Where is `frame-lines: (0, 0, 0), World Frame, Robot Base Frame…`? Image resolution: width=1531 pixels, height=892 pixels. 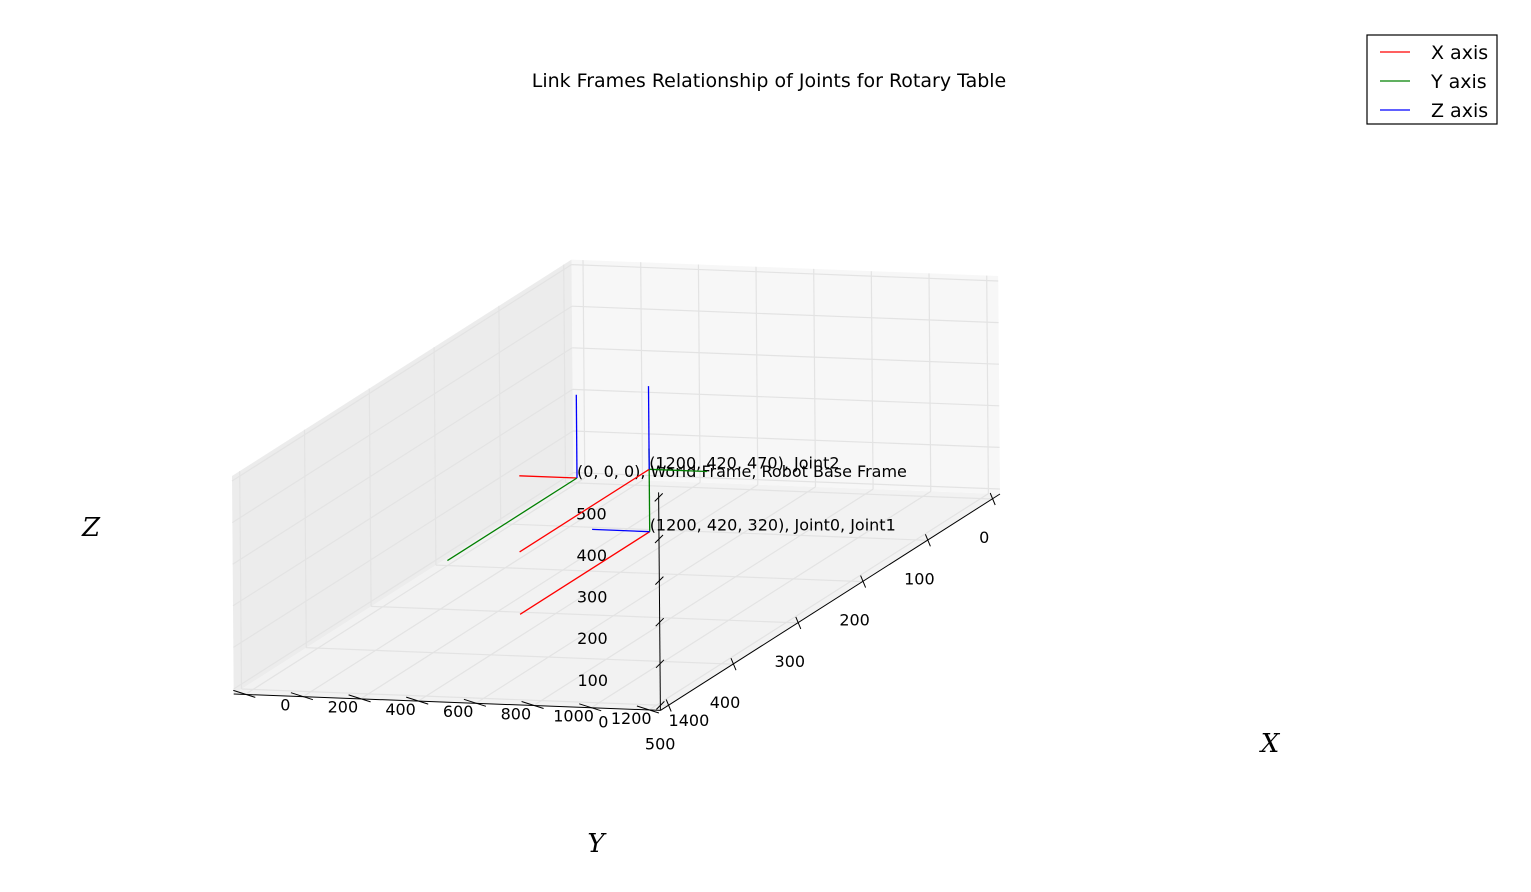 frame-lines: (0, 0, 0), World Frame, Robot Base Frame… is located at coordinates (677, 500).